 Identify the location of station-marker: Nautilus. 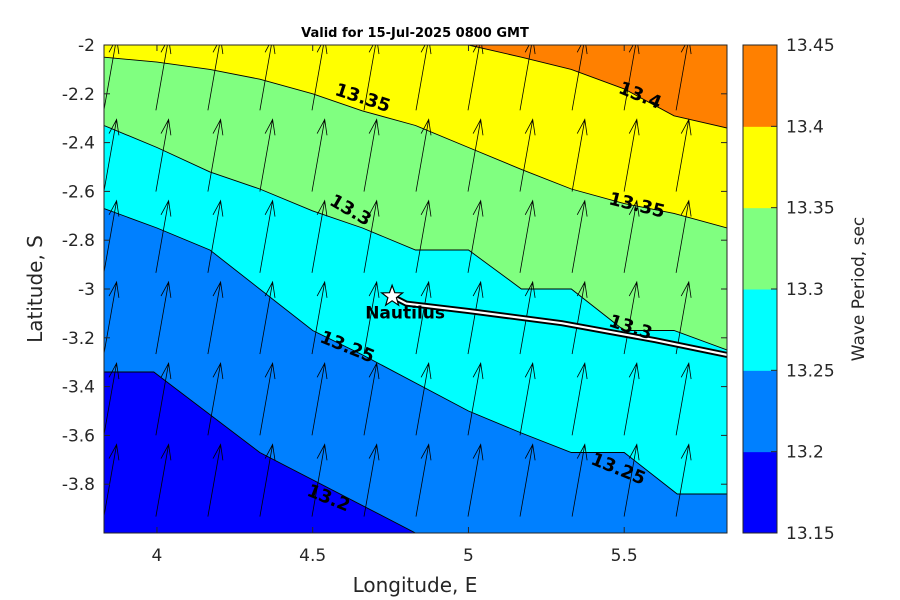
(405, 303).